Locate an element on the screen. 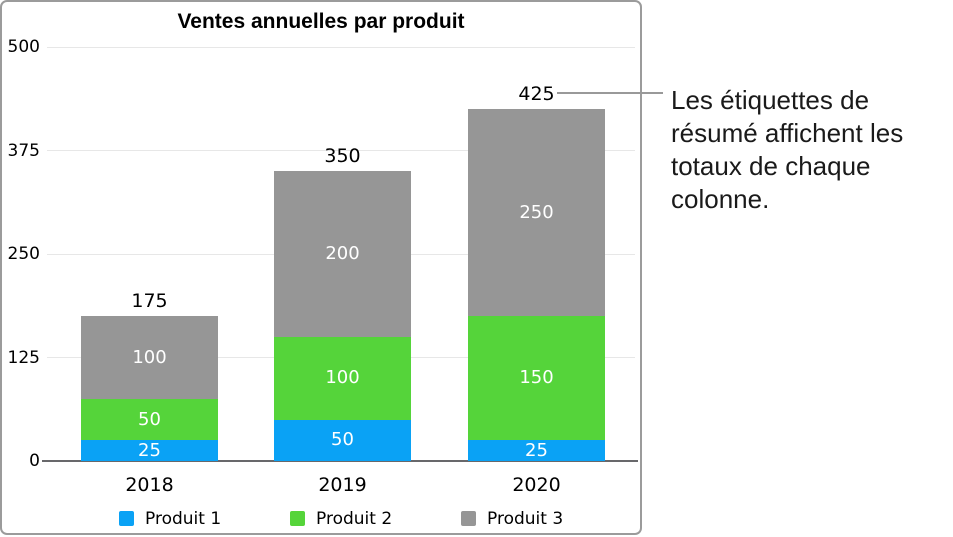 This screenshot has height=537, width=953. annotation-line: colonne. is located at coordinates (720, 199).